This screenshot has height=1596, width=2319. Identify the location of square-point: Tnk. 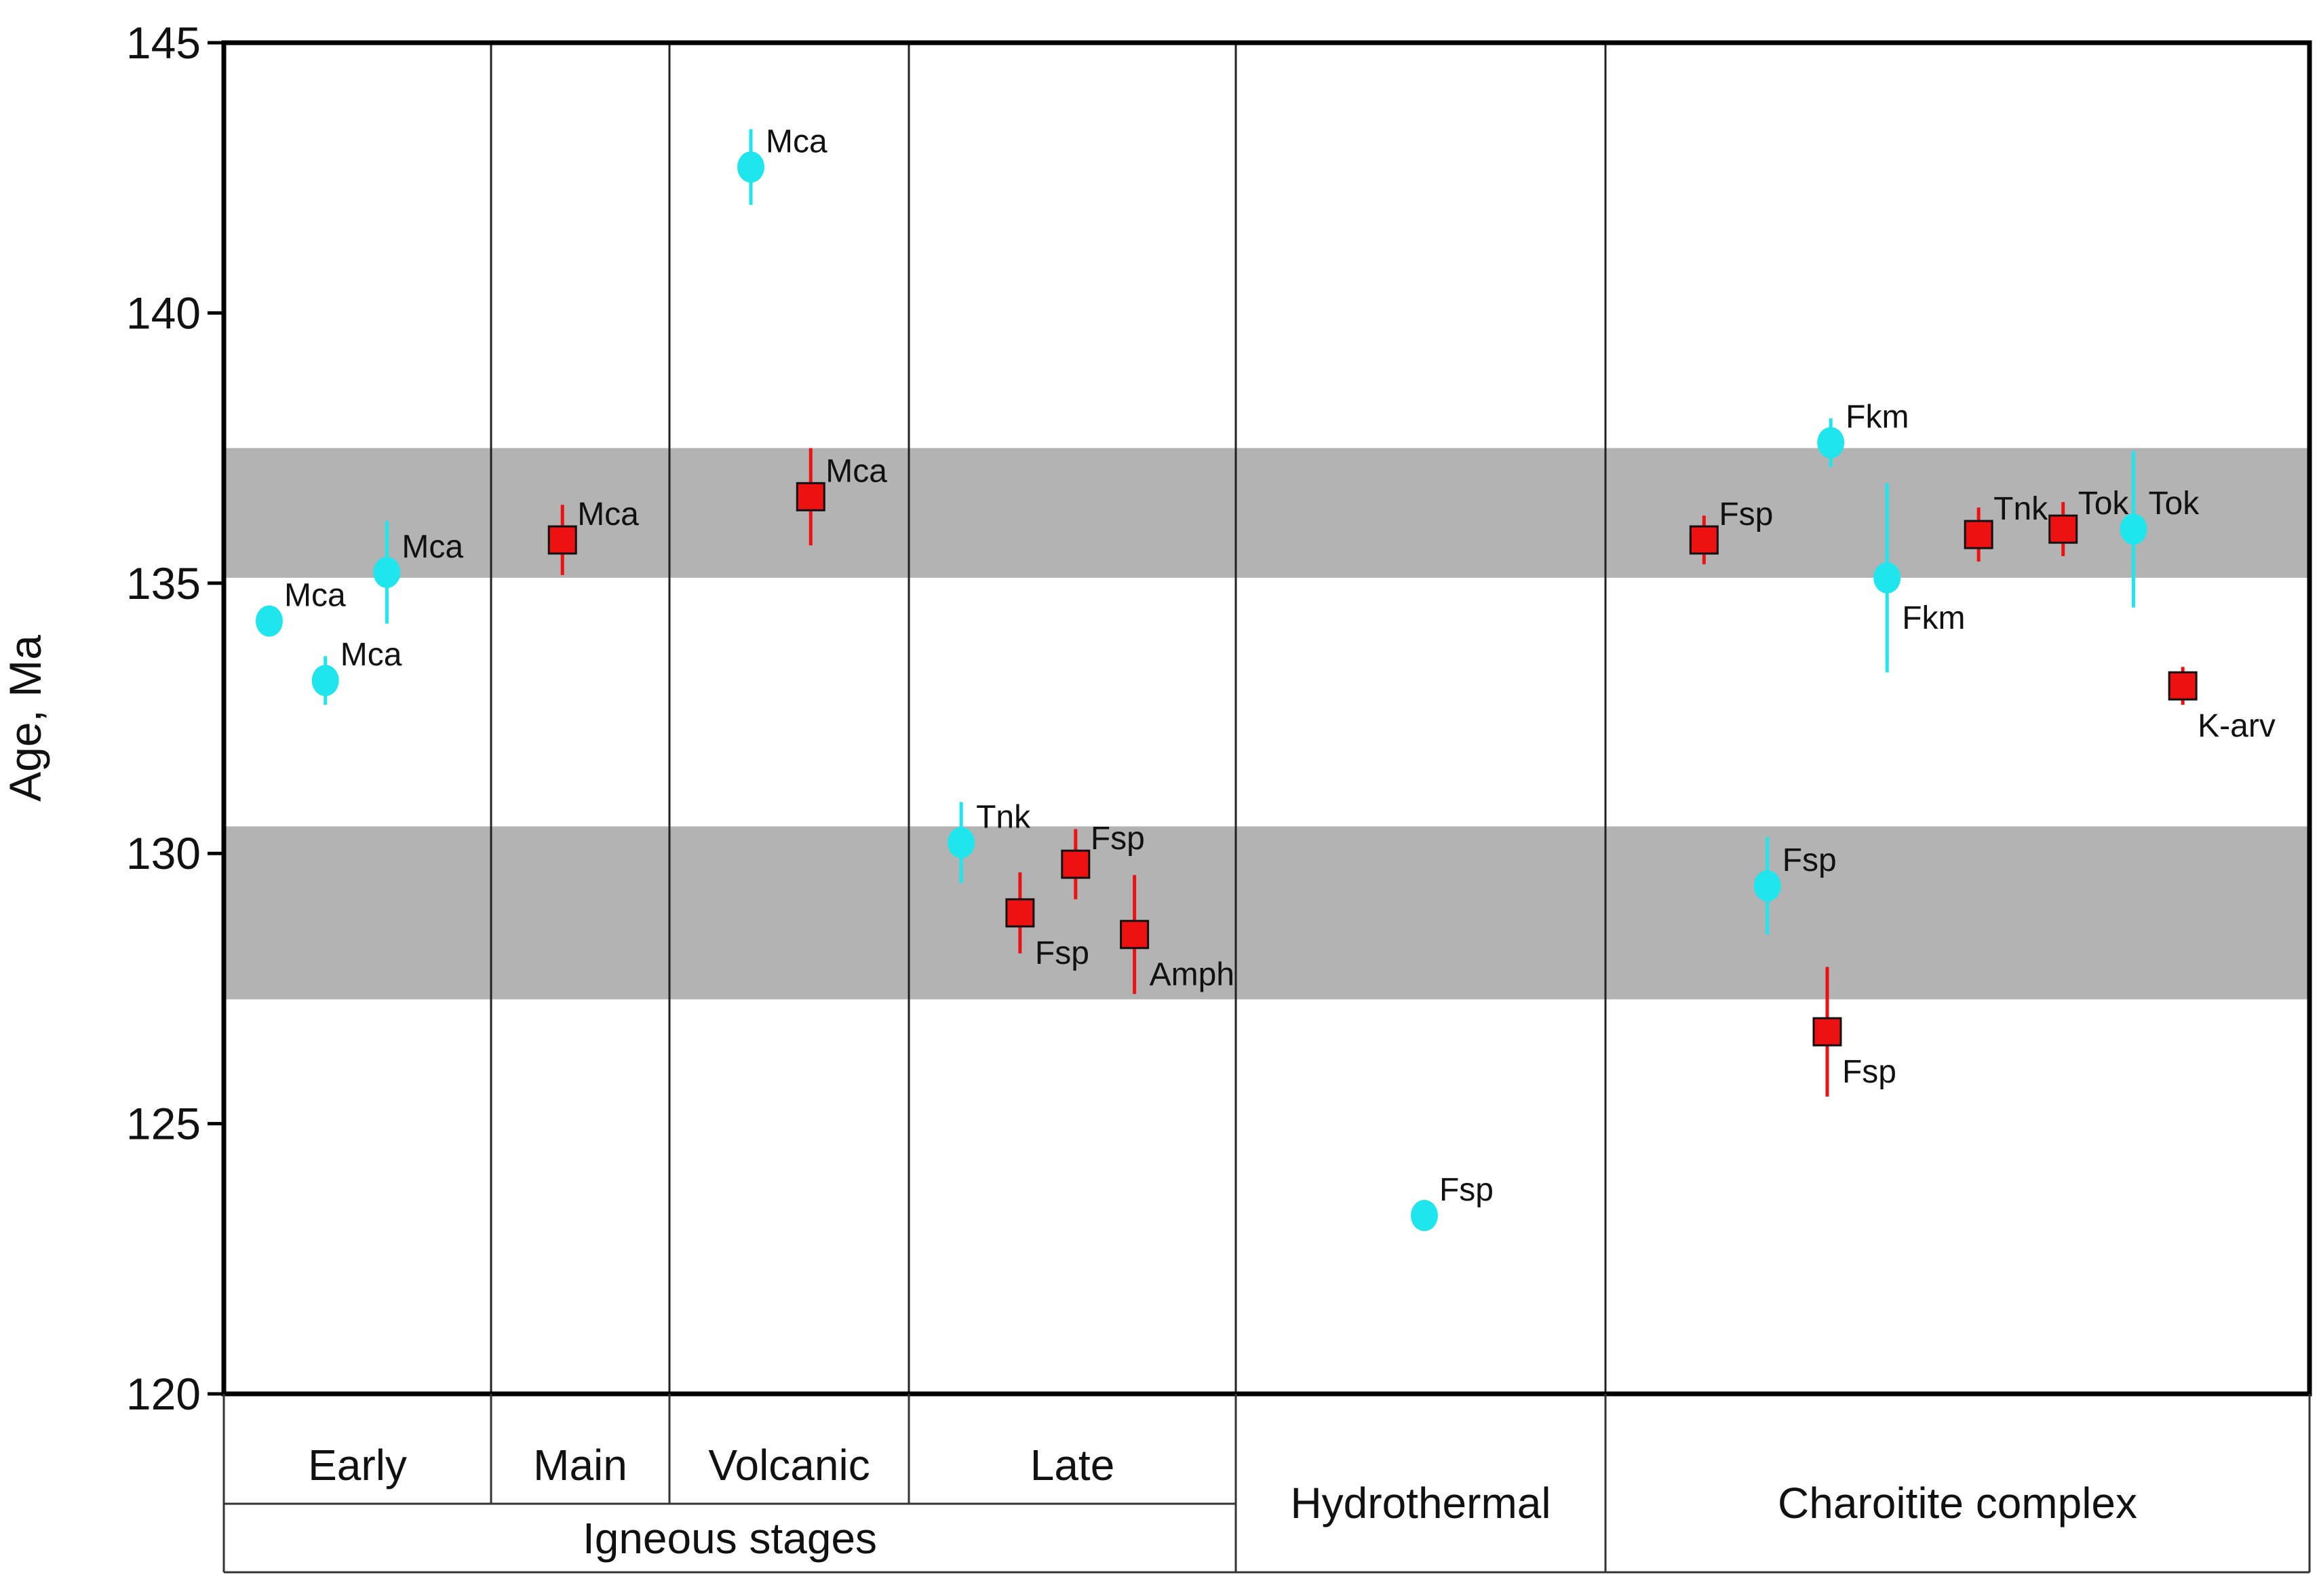
(2006, 526).